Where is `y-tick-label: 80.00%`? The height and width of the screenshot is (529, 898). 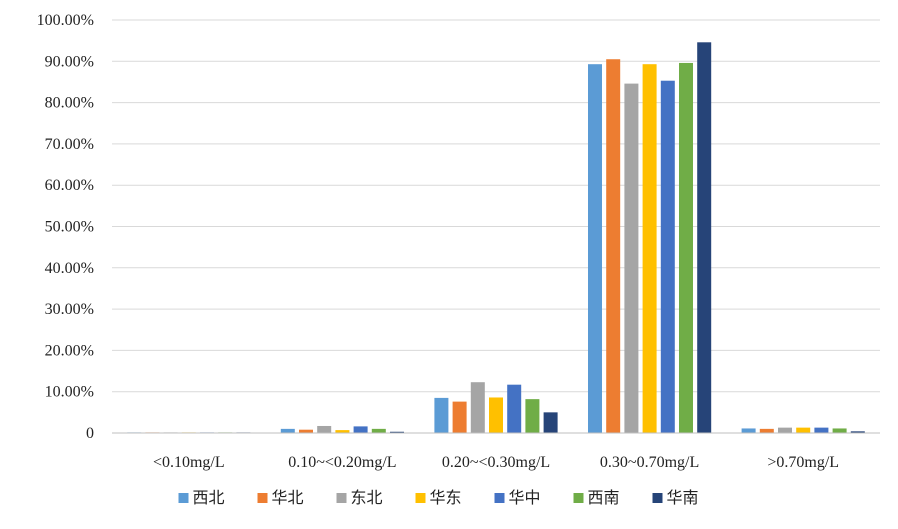
y-tick-label: 80.00% is located at coordinates (69, 103).